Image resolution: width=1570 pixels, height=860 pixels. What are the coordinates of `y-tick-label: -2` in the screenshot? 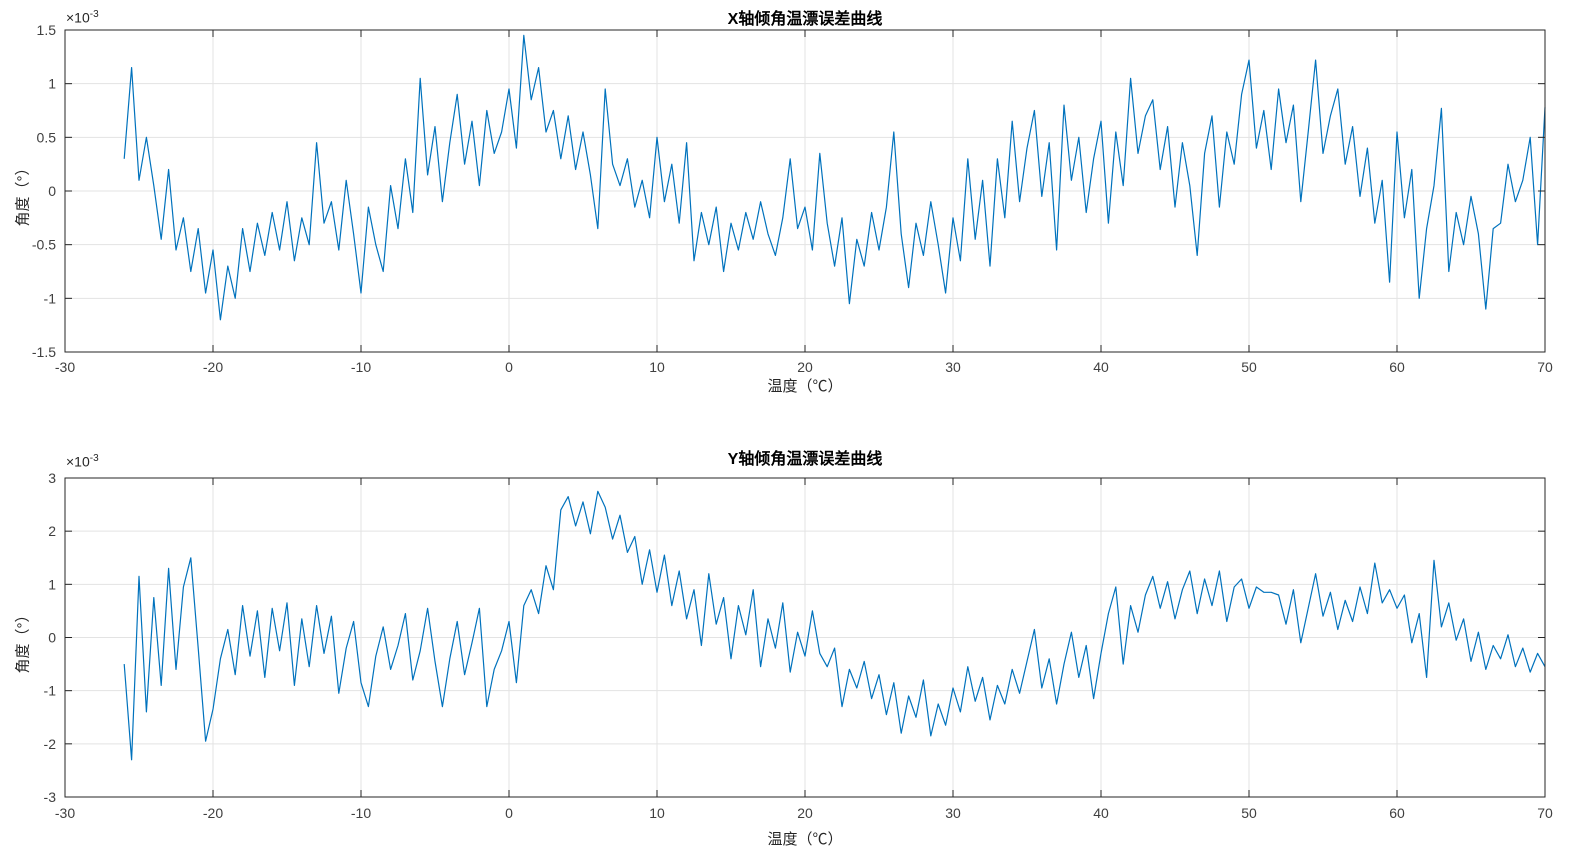 It's located at (50, 744).